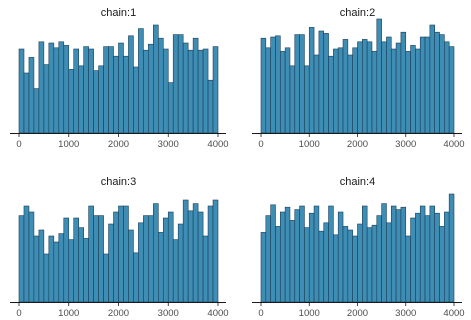 This screenshot has height=320, width=471. I want to click on x-tick-label: 3000, so click(168, 144).